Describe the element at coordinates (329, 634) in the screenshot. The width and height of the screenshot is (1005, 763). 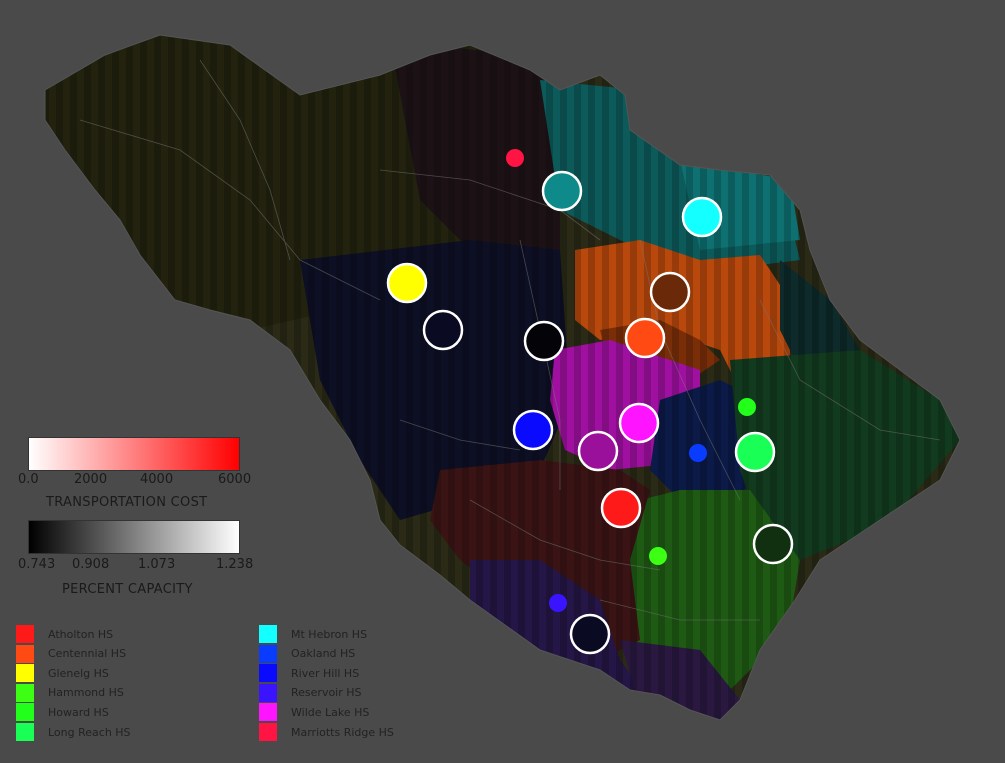
I see `legend-label: Mt Hebron HS` at that location.